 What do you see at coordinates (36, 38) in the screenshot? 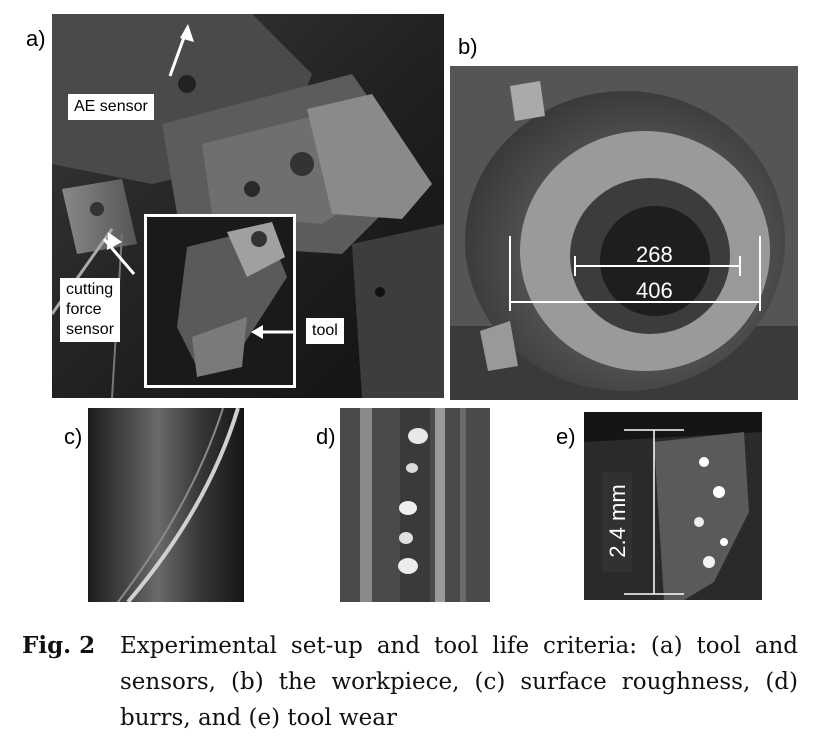
I see `panel-a-letter: a)` at bounding box center [36, 38].